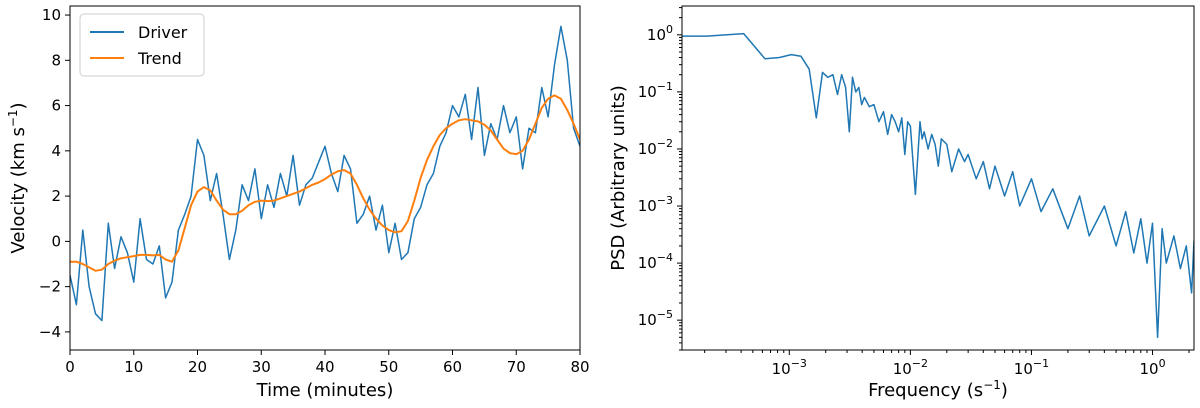 This screenshot has height=408, width=1200. I want to click on x-tick-label: 30, so click(261, 367).